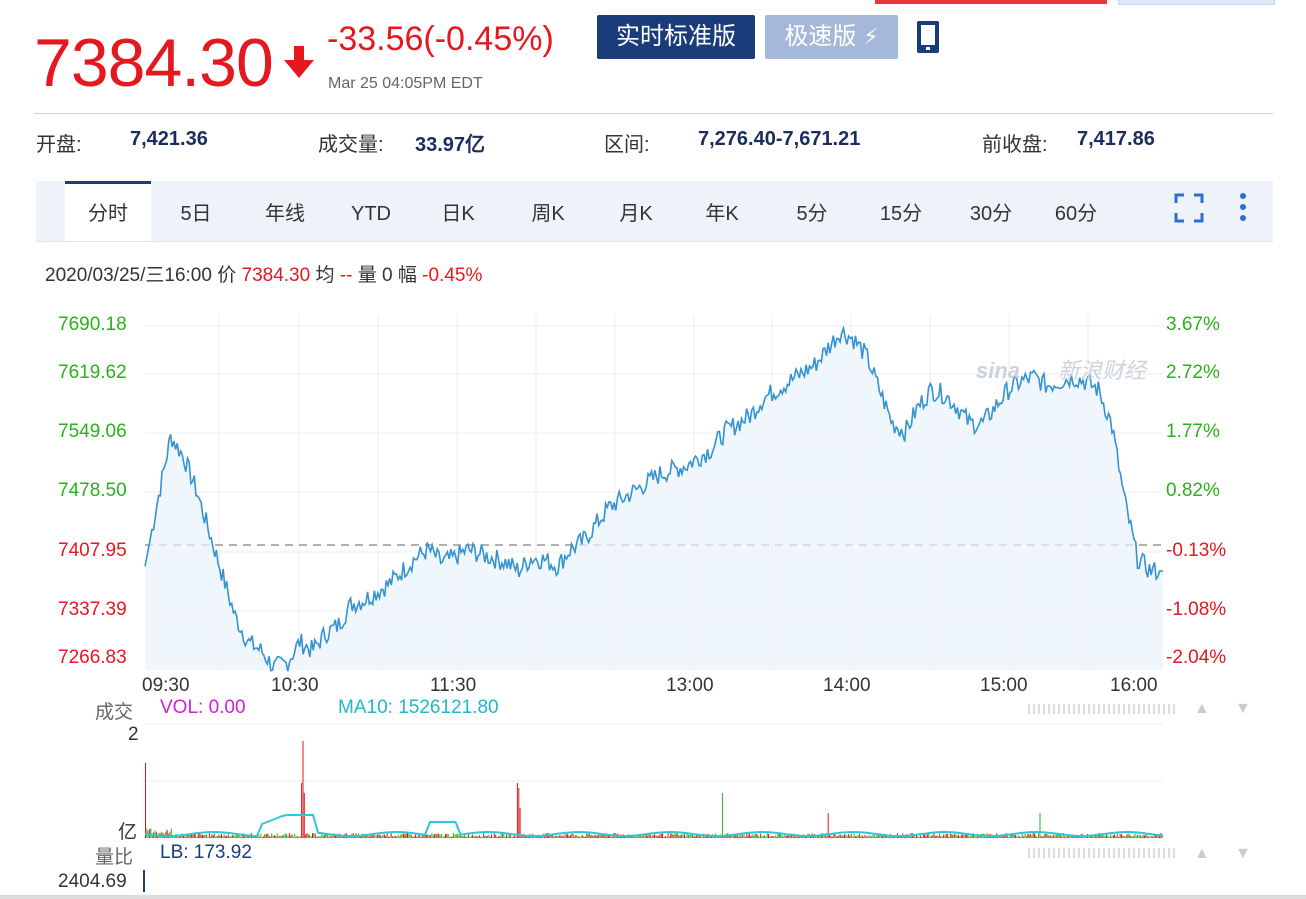  What do you see at coordinates (1202, 853) in the screenshot?
I see `ratio-panel-up-icon: ▲` at bounding box center [1202, 853].